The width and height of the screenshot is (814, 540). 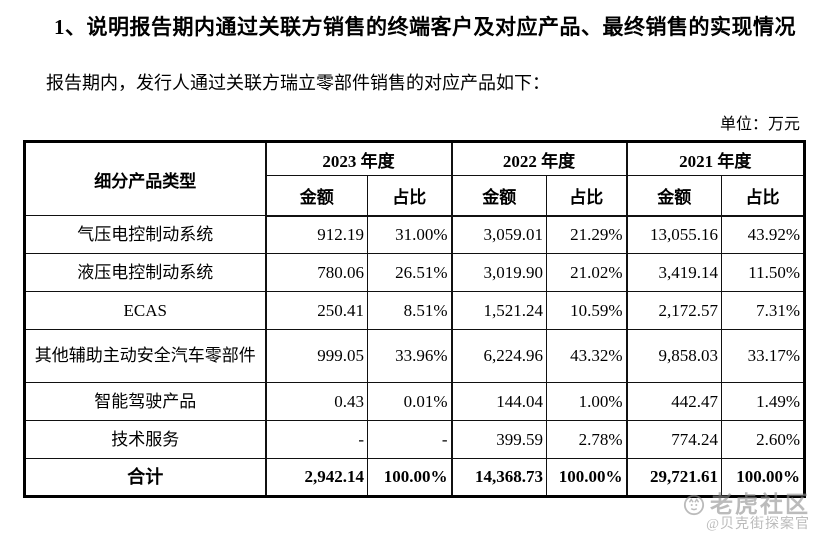 What do you see at coordinates (586, 401) in the screenshot?
I see `ratio-cell: 1.00%` at bounding box center [586, 401].